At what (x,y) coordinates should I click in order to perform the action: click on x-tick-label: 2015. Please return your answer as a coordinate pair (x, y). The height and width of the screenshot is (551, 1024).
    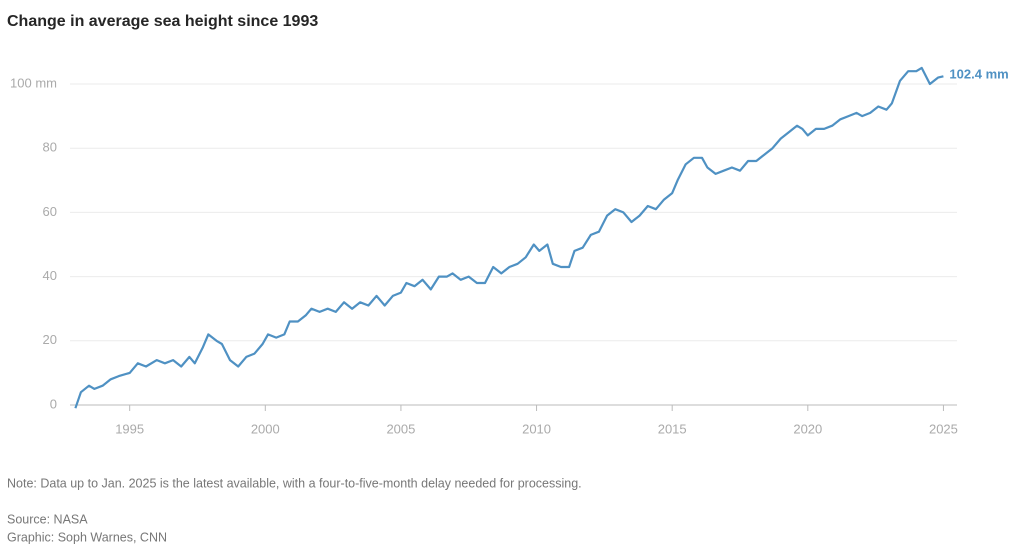
    Looking at the image, I should click on (672, 428).